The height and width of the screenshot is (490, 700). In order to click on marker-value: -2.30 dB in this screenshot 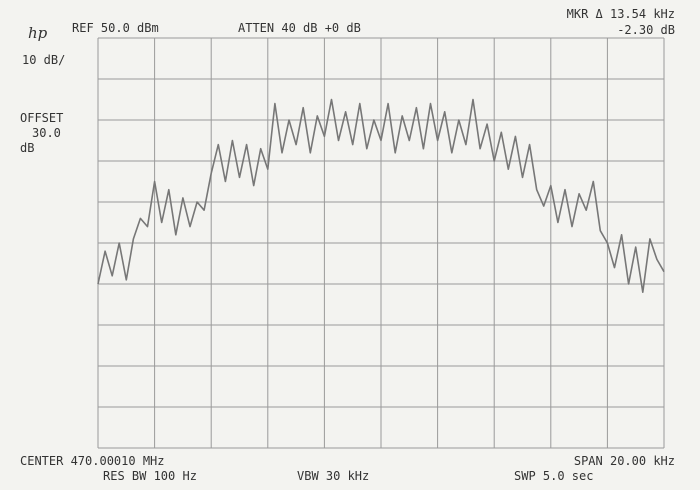, I will do `click(646, 30)`.